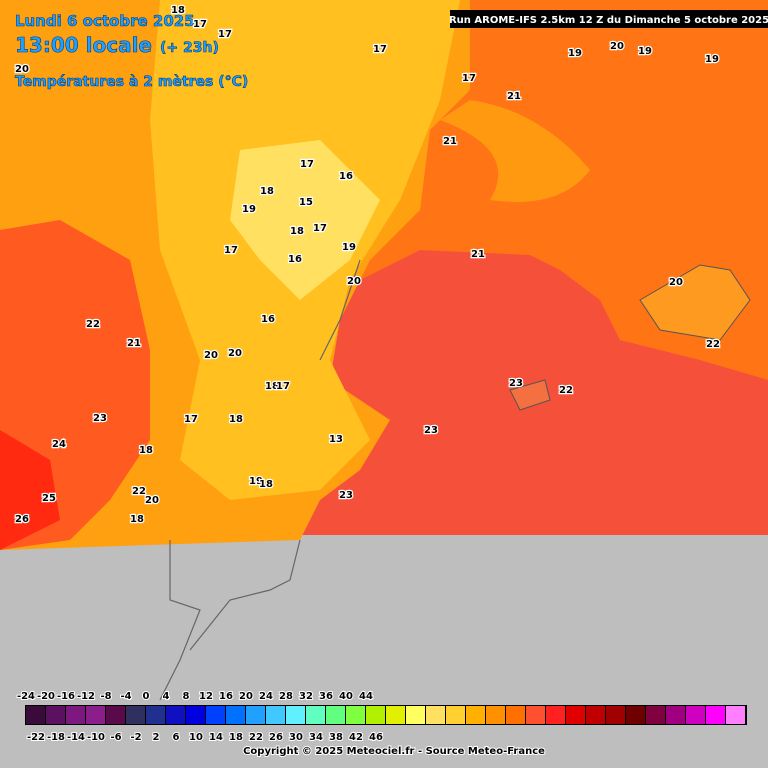 The width and height of the screenshot is (768, 768). Describe the element at coordinates (286, 696) in the screenshot. I see `legend-tick: 28` at that location.